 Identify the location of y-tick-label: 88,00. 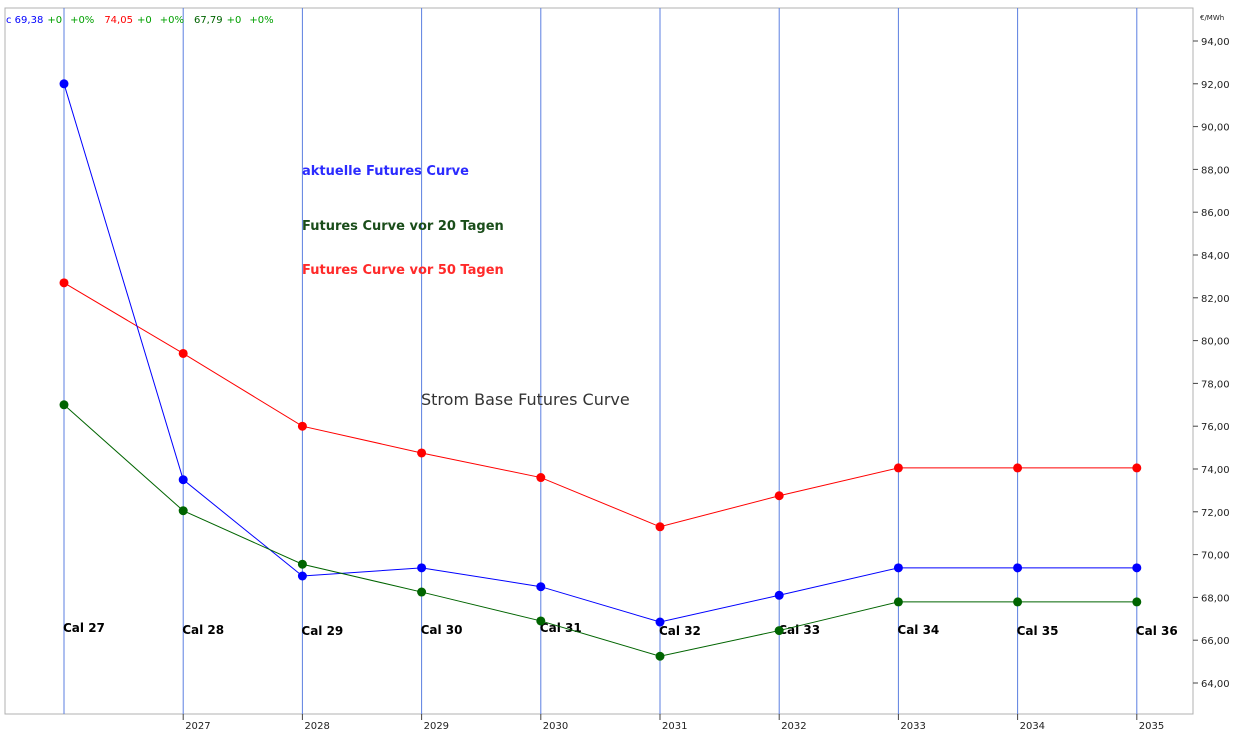
(1215, 170).